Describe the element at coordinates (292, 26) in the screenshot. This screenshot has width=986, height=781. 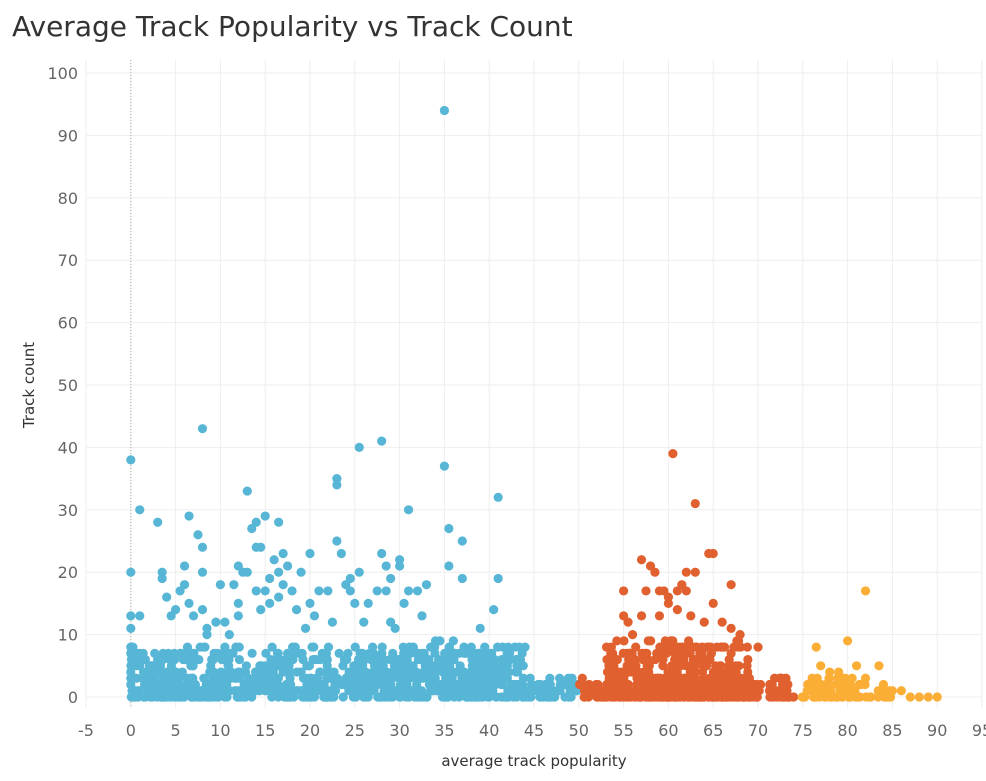
I see `chart-title: Average Track Popularity vs Track Count` at that location.